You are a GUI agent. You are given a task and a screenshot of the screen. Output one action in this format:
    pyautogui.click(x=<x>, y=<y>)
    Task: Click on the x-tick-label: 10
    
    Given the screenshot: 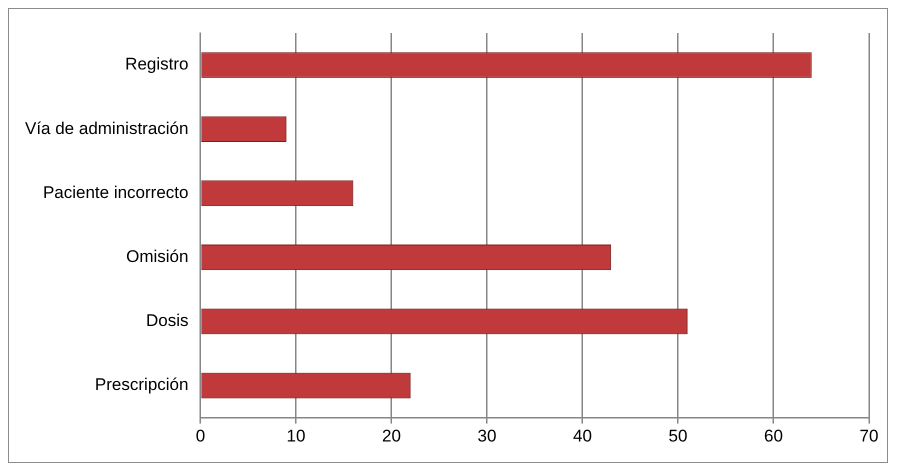 What is the action you would take?
    pyautogui.click(x=296, y=436)
    